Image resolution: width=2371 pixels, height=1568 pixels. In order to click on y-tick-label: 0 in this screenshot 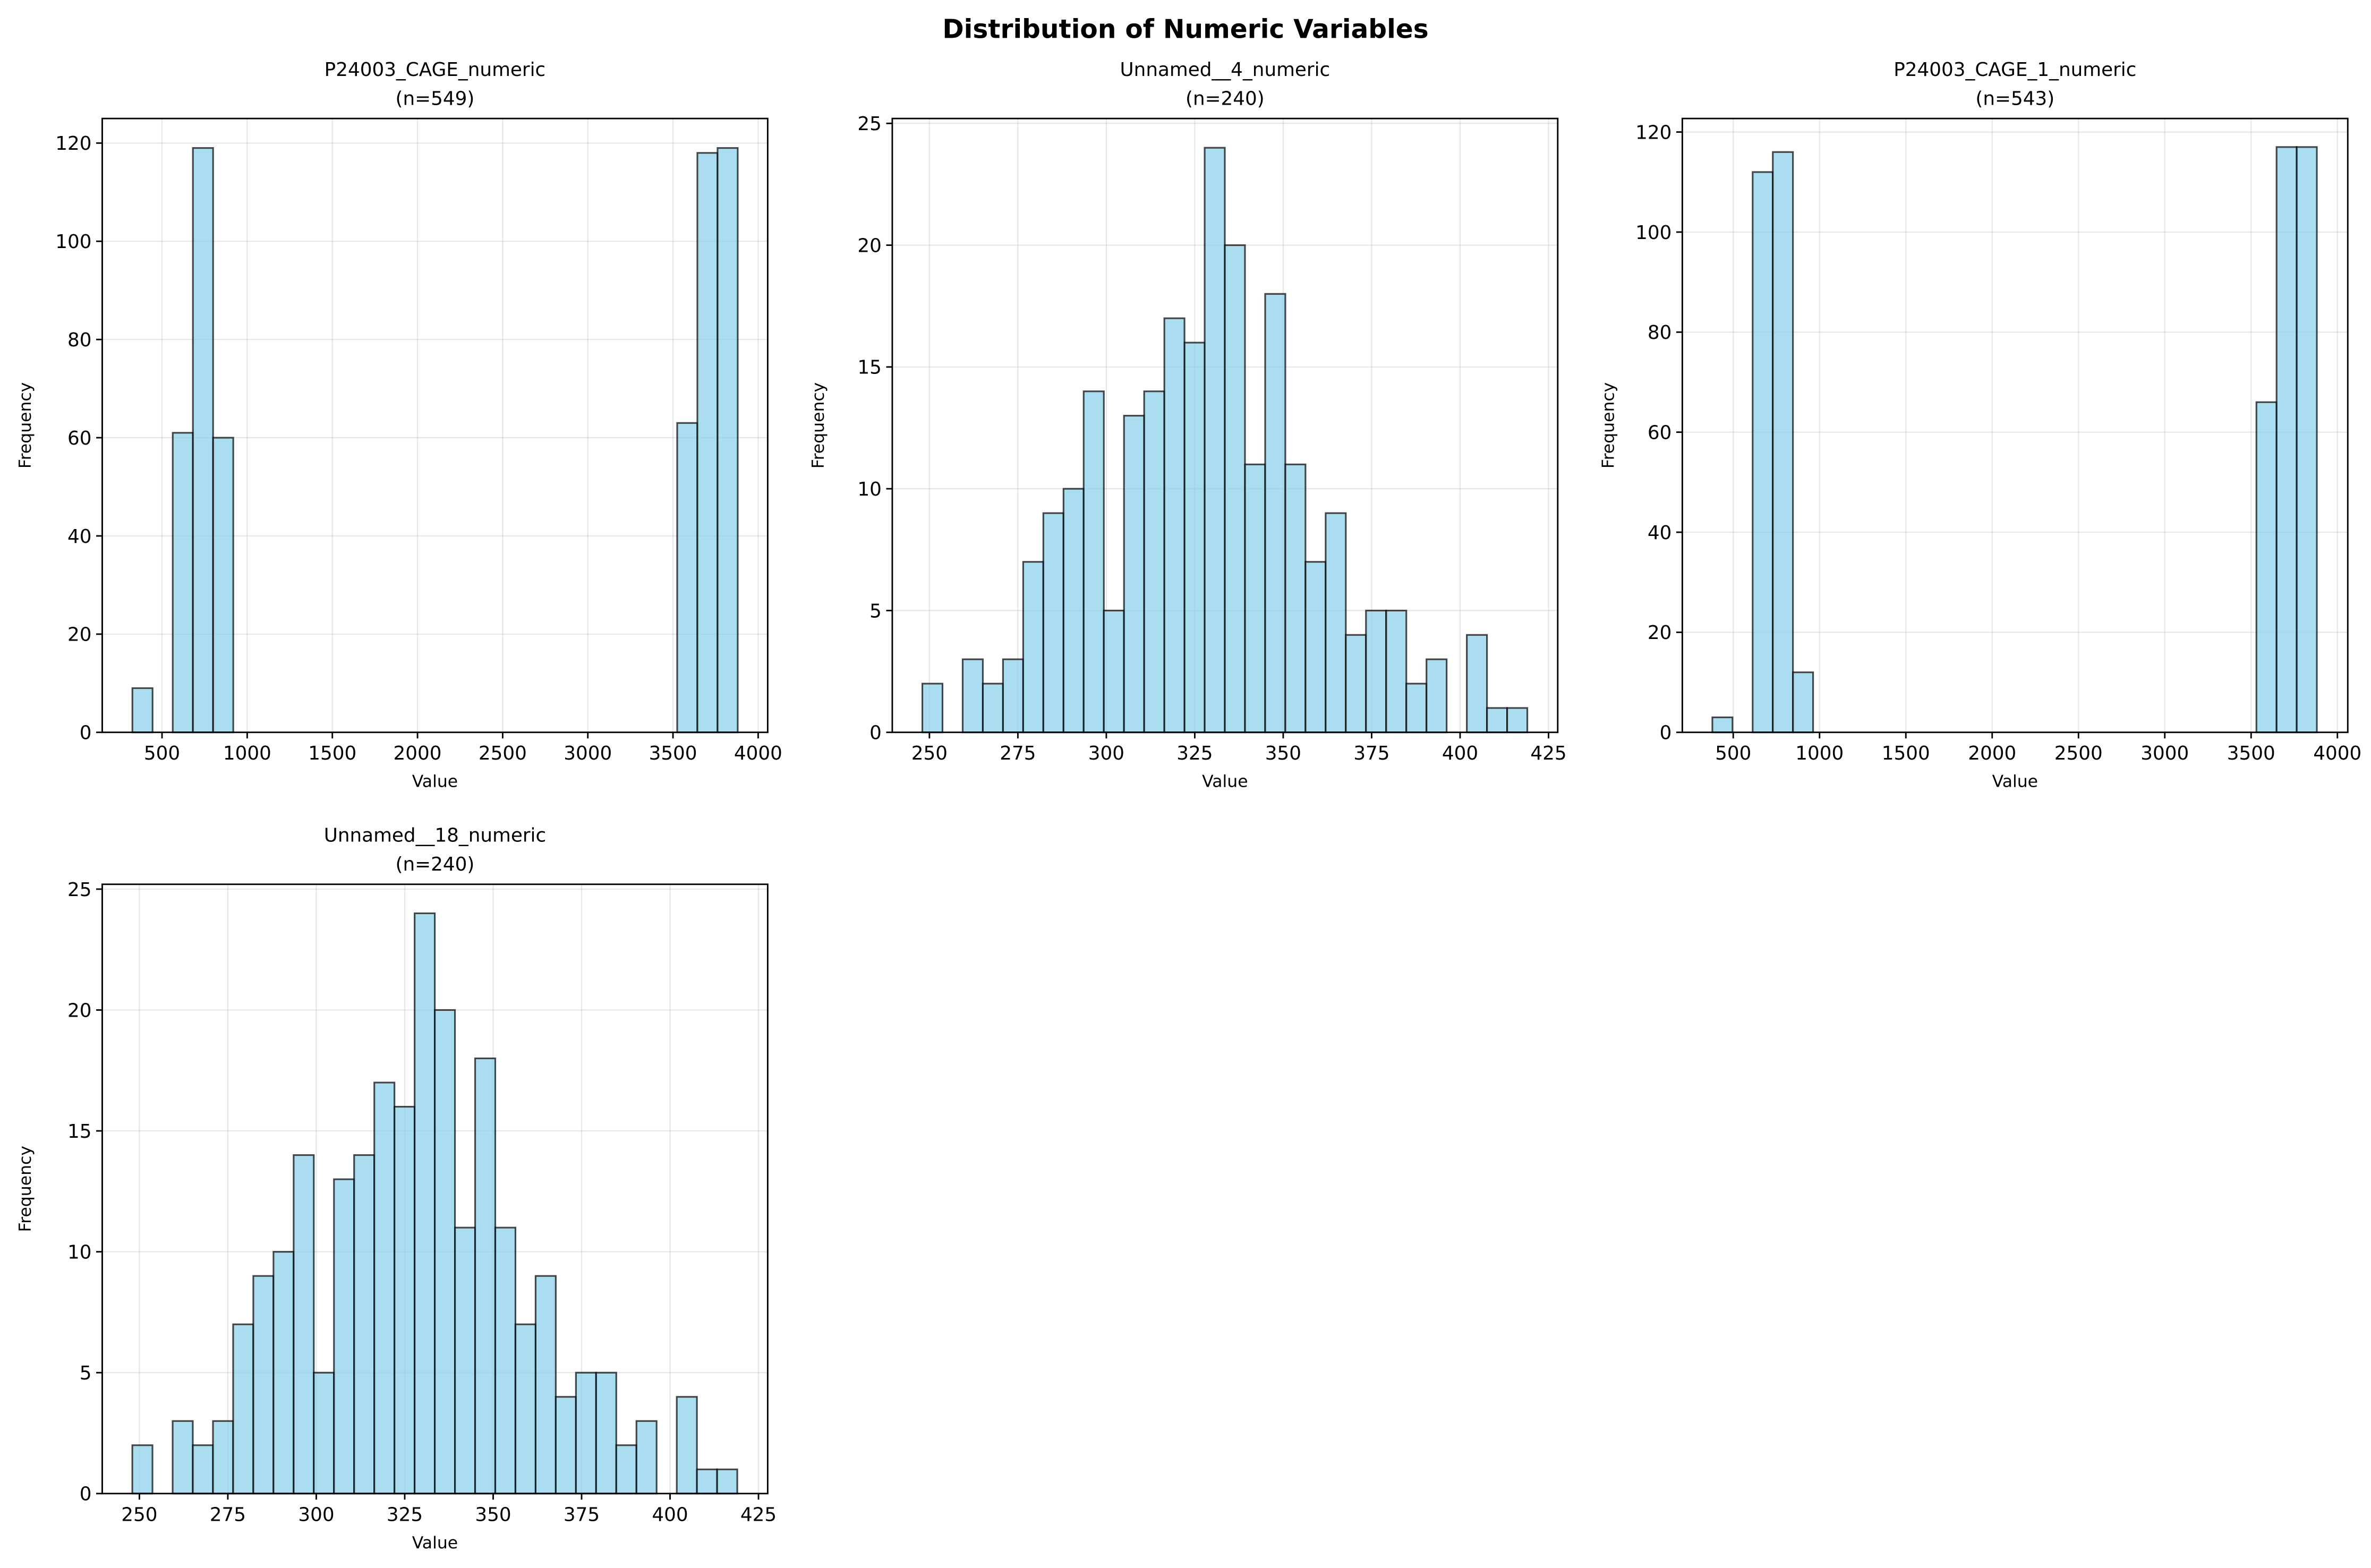, I will do `click(86, 733)`.